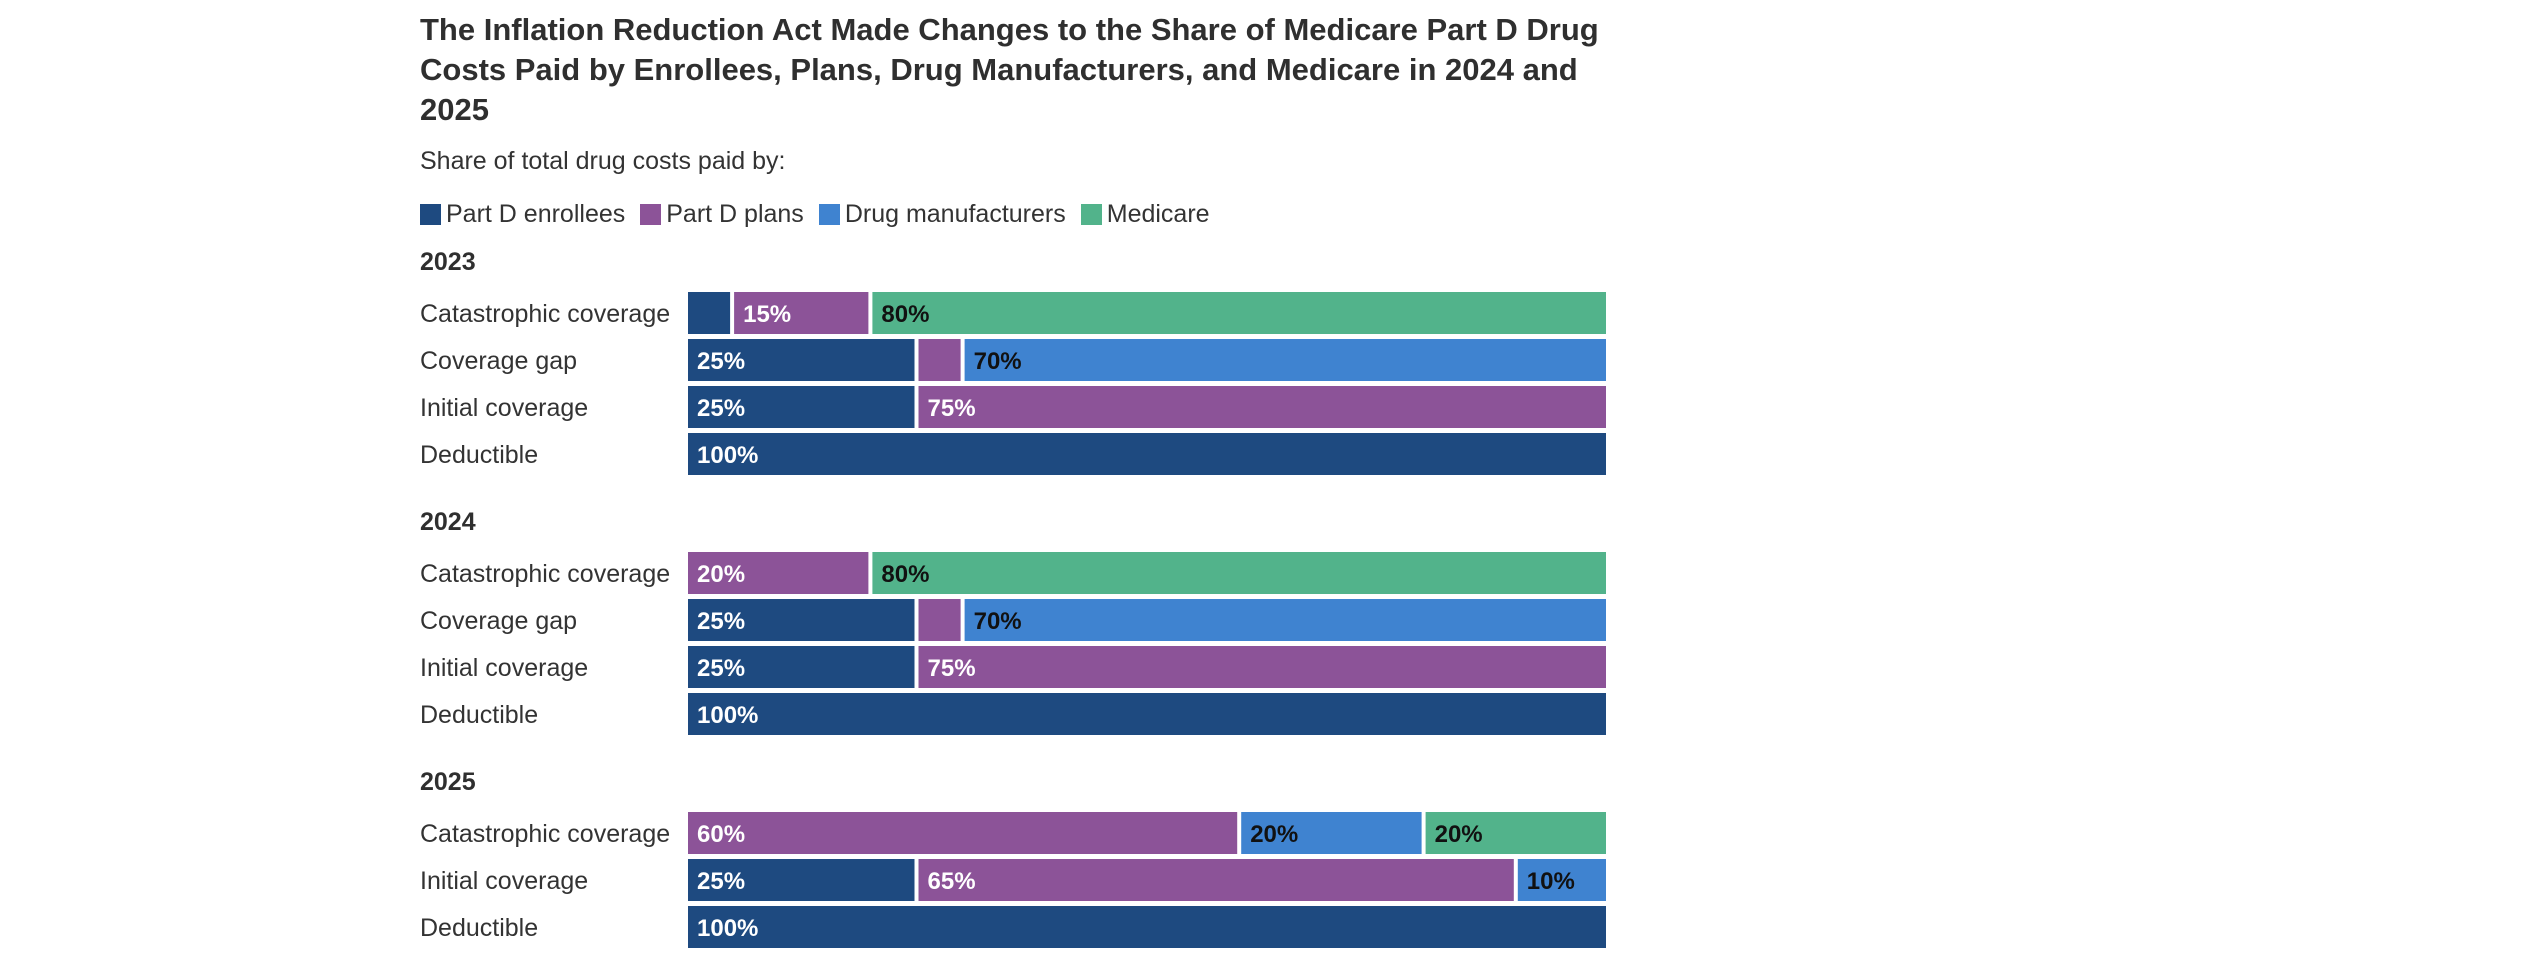  What do you see at coordinates (1274, 834) in the screenshot?
I see `bar-label-catastrophic-coverage-2025-manufacturers: 20%` at bounding box center [1274, 834].